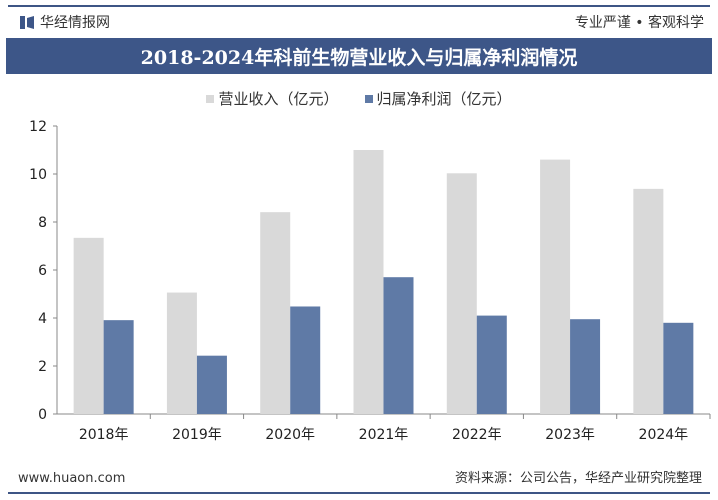 This screenshot has width=718, height=500. Describe the element at coordinates (278, 99) in the screenshot. I see `legend-label: 营业收入（亿元）` at that location.